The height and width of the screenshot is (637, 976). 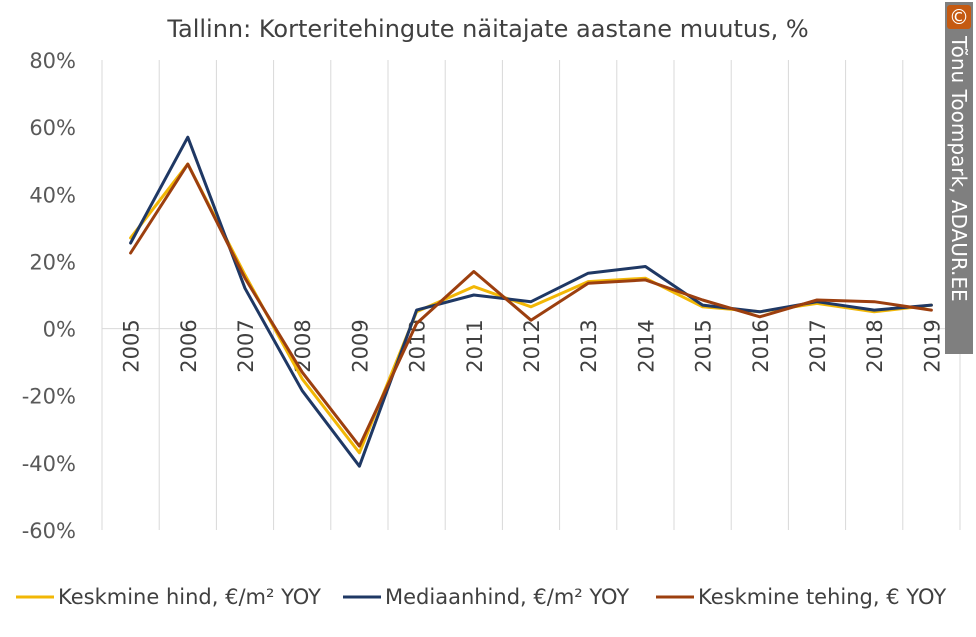 I want to click on x-tick-label: 2007, so click(x=246, y=345).